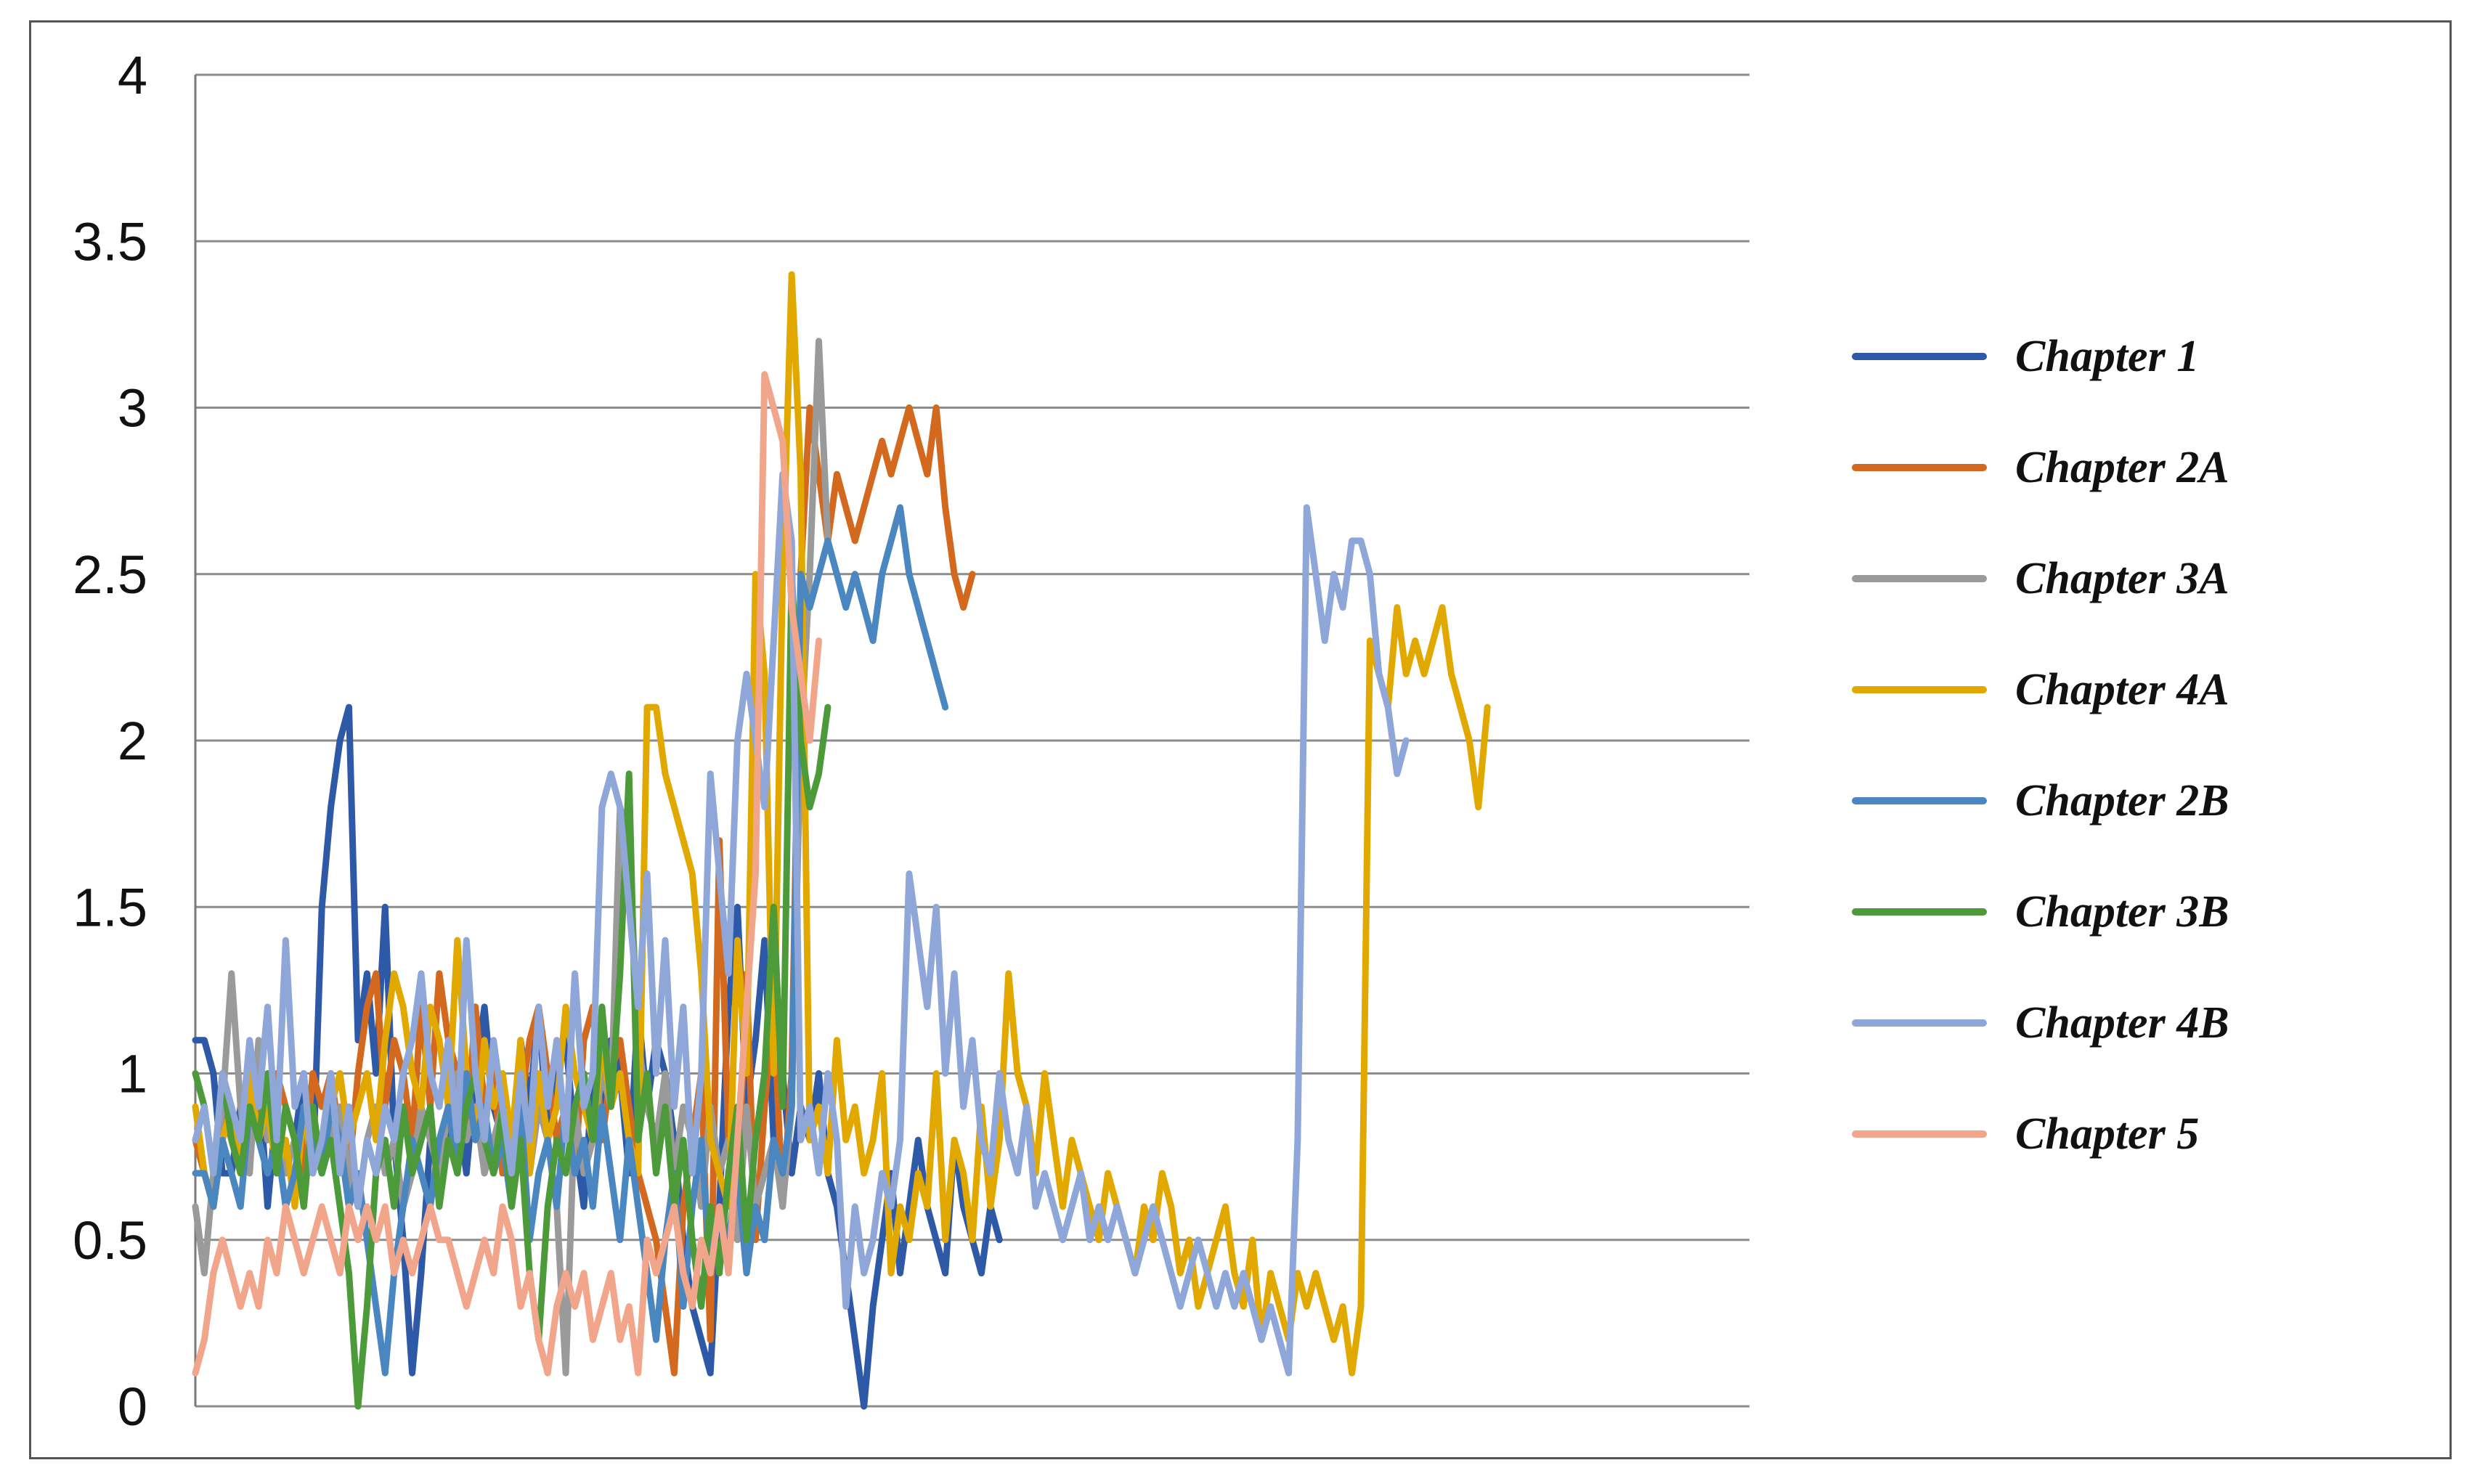  Describe the element at coordinates (132, 408) in the screenshot. I see `y-tick-label: 3` at that location.